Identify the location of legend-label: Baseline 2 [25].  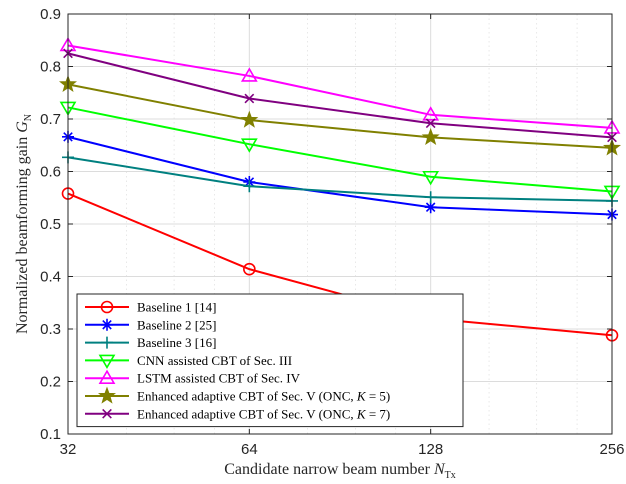
(176, 324).